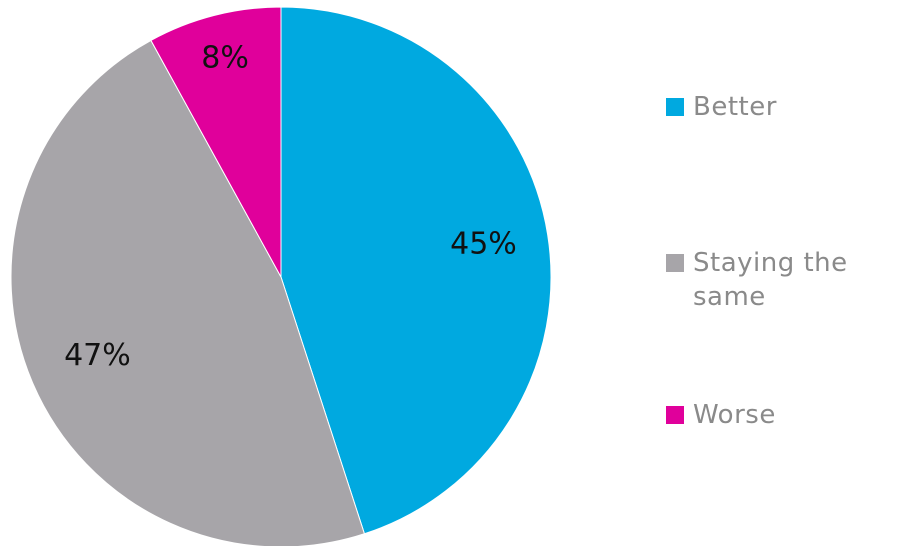 This screenshot has width=917, height=546. What do you see at coordinates (787, 107) in the screenshot?
I see `legend-item-better: Better` at bounding box center [787, 107].